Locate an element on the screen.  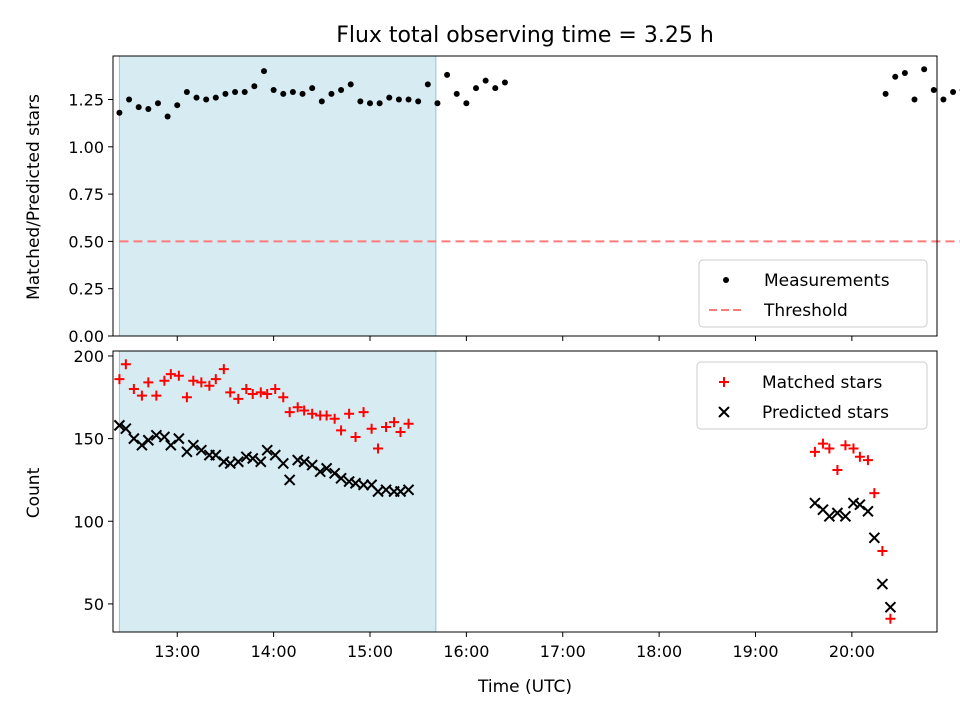
top-legend-label-0: Measurements is located at coordinates (827, 281).